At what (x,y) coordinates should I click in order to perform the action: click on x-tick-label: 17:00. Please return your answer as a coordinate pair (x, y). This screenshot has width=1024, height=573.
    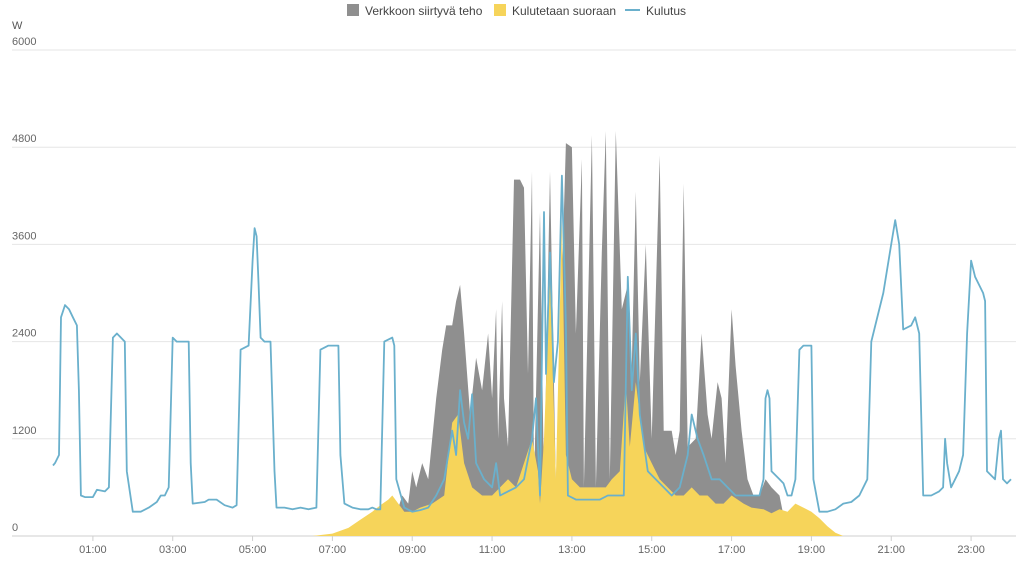
    Looking at the image, I should click on (732, 550).